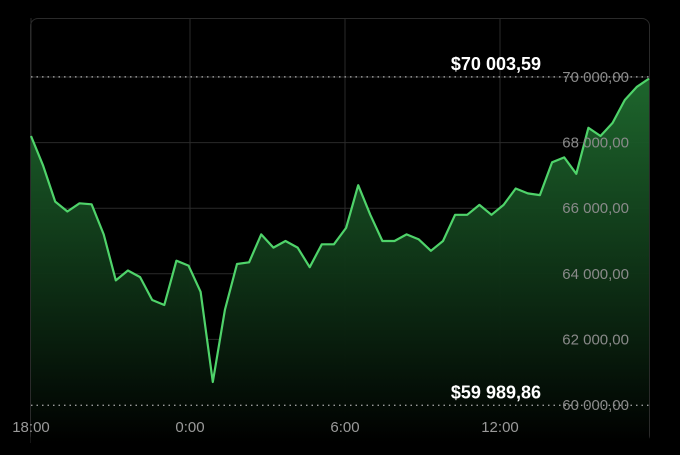 The height and width of the screenshot is (455, 680). Describe the element at coordinates (500, 427) in the screenshot. I see `x-tick-label: 12:00` at that location.